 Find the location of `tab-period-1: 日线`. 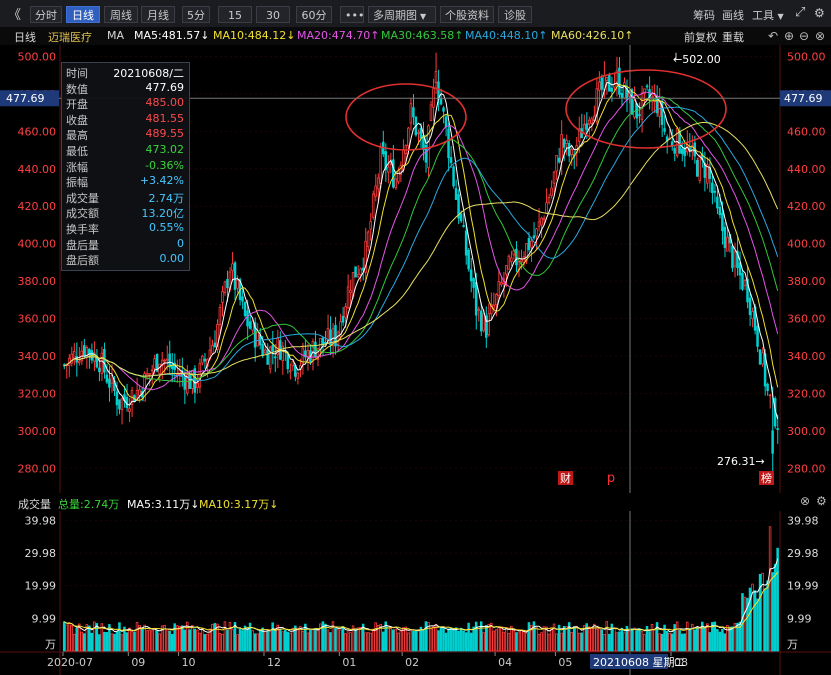

tab-period-1: 日线 is located at coordinates (83, 14).